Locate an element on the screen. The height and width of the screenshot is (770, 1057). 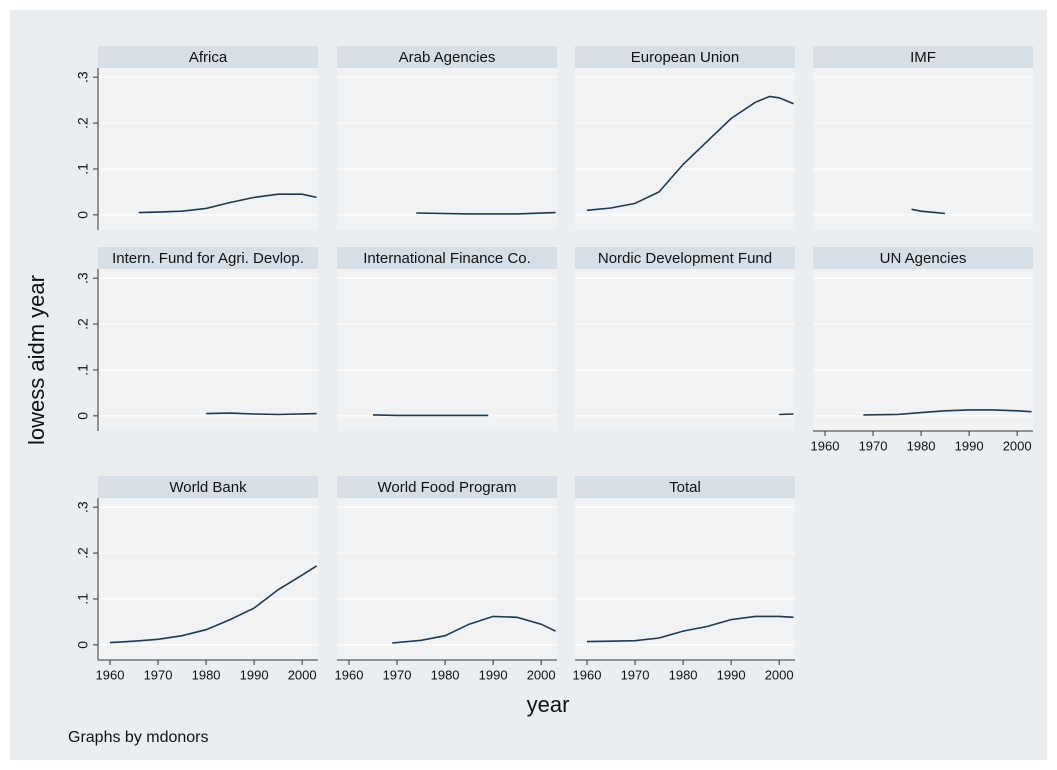
note: Graphs by mdonors is located at coordinates (138, 737).